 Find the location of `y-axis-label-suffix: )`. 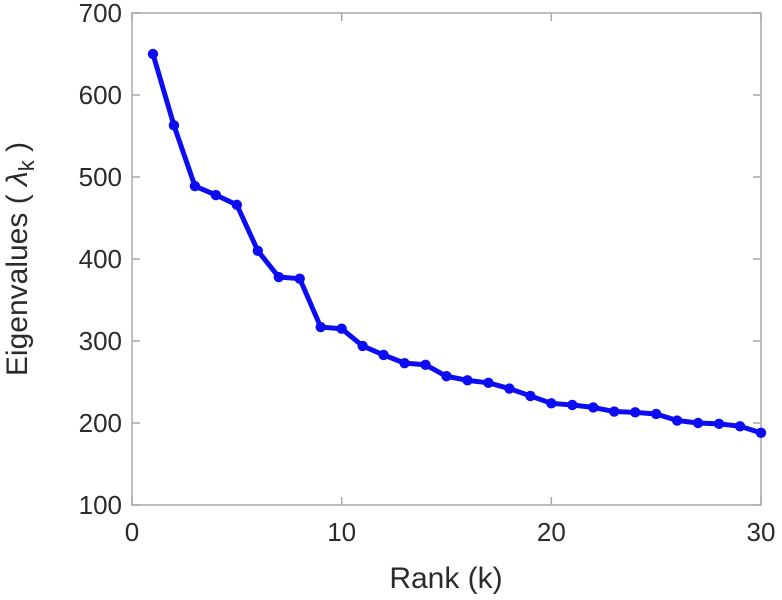

y-axis-label-suffix: ) is located at coordinates (17, 151).